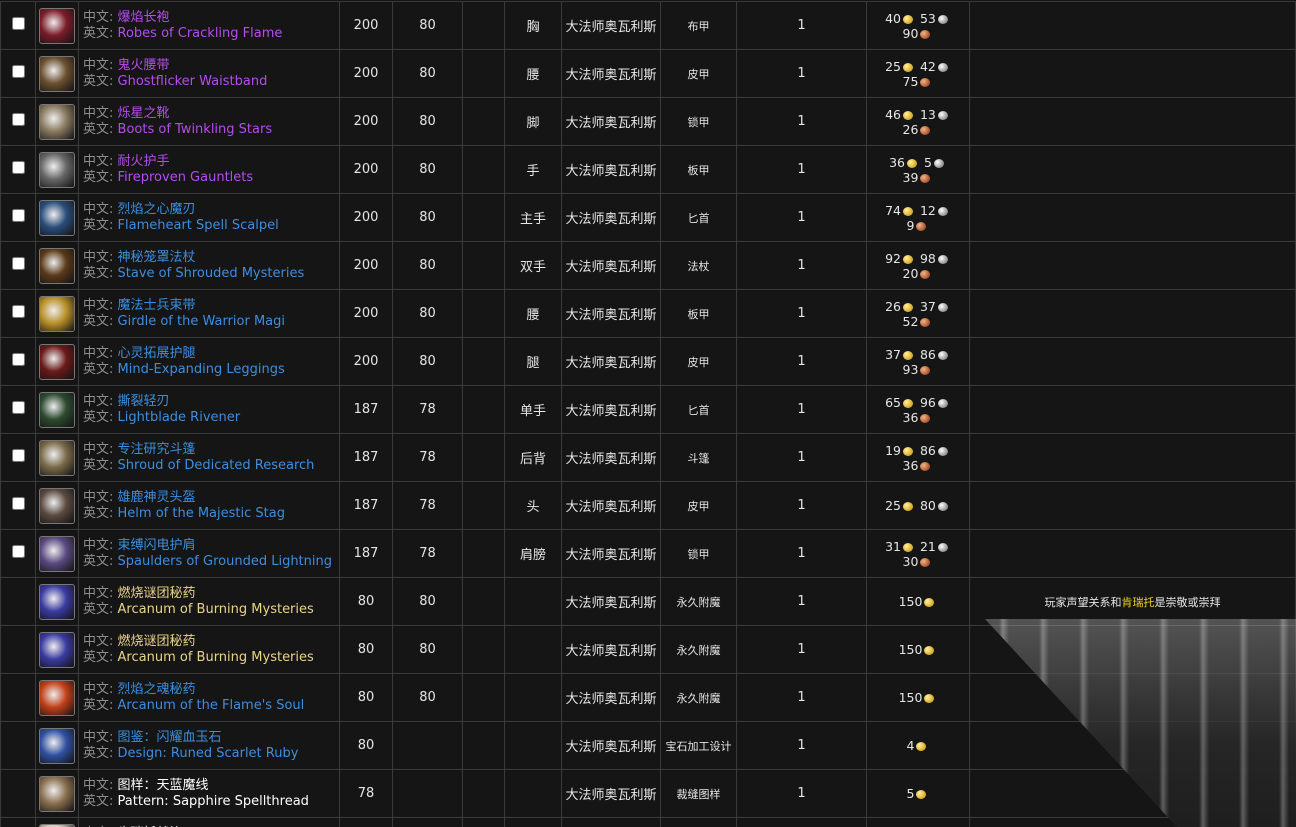 This screenshot has height=827, width=1296. Describe the element at coordinates (904, 162) in the screenshot. I see `price-gold: 36` at that location.